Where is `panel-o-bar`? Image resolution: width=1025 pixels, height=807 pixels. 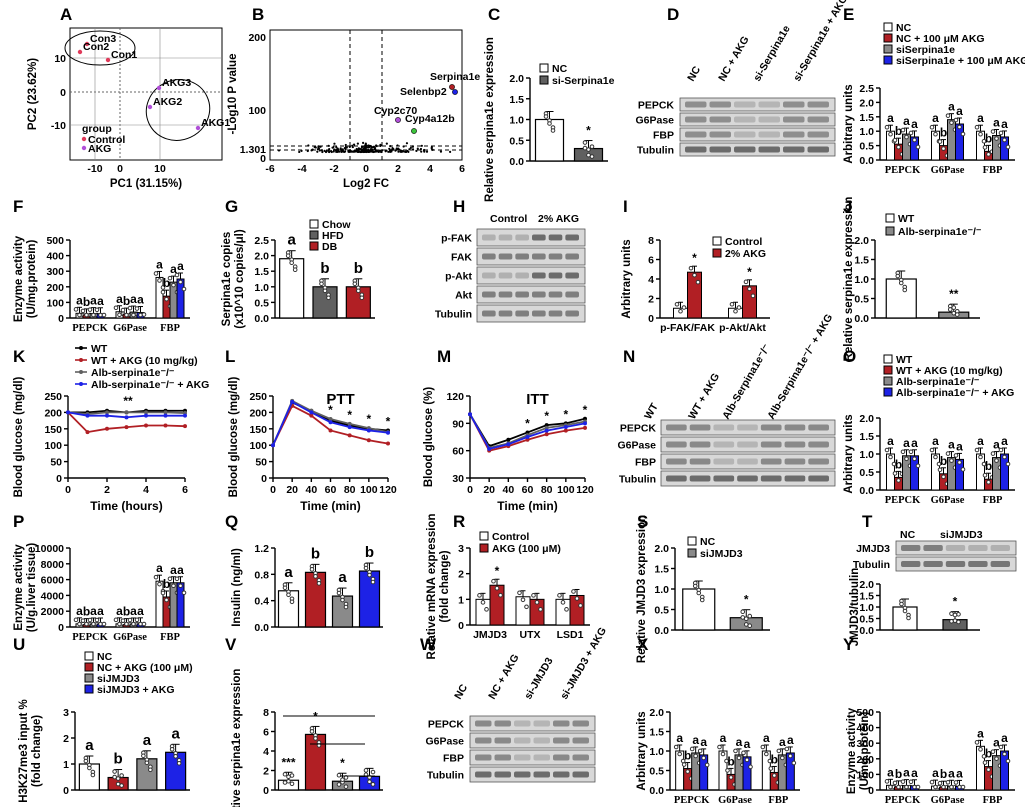 panel-o-bar is located at coordinates (980, 472).